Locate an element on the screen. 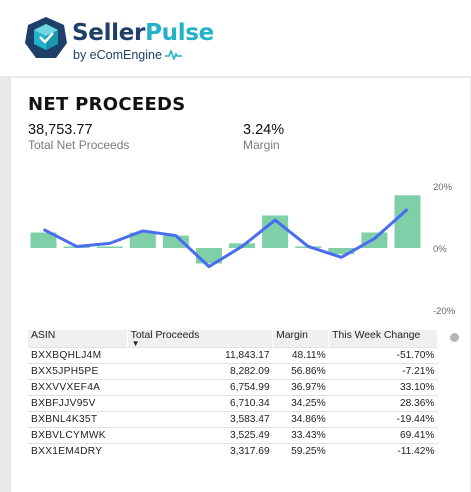 Image resolution: width=471 pixels, height=492 pixels. report-title: NET PROCEEDS is located at coordinates (107, 104).